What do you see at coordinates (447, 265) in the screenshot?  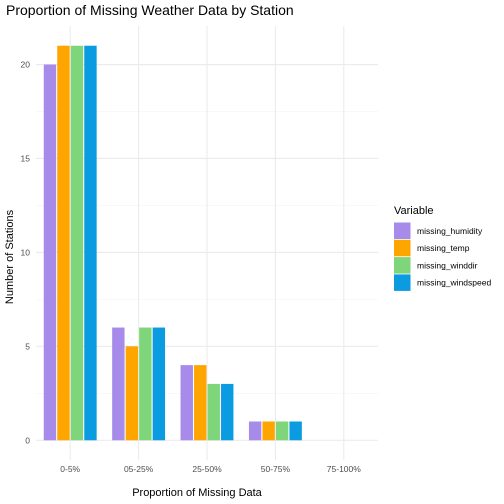 I see `legend-label-missing_winddir: missing_winddir` at bounding box center [447, 265].